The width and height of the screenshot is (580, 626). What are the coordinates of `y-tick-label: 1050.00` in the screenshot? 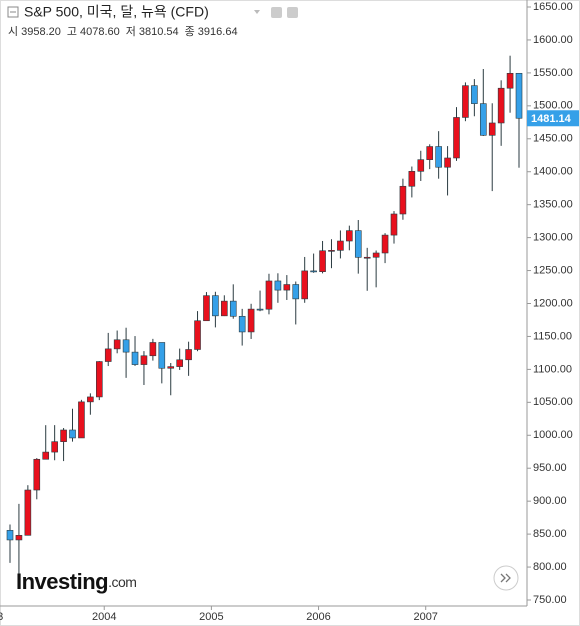 It's located at (553, 402).